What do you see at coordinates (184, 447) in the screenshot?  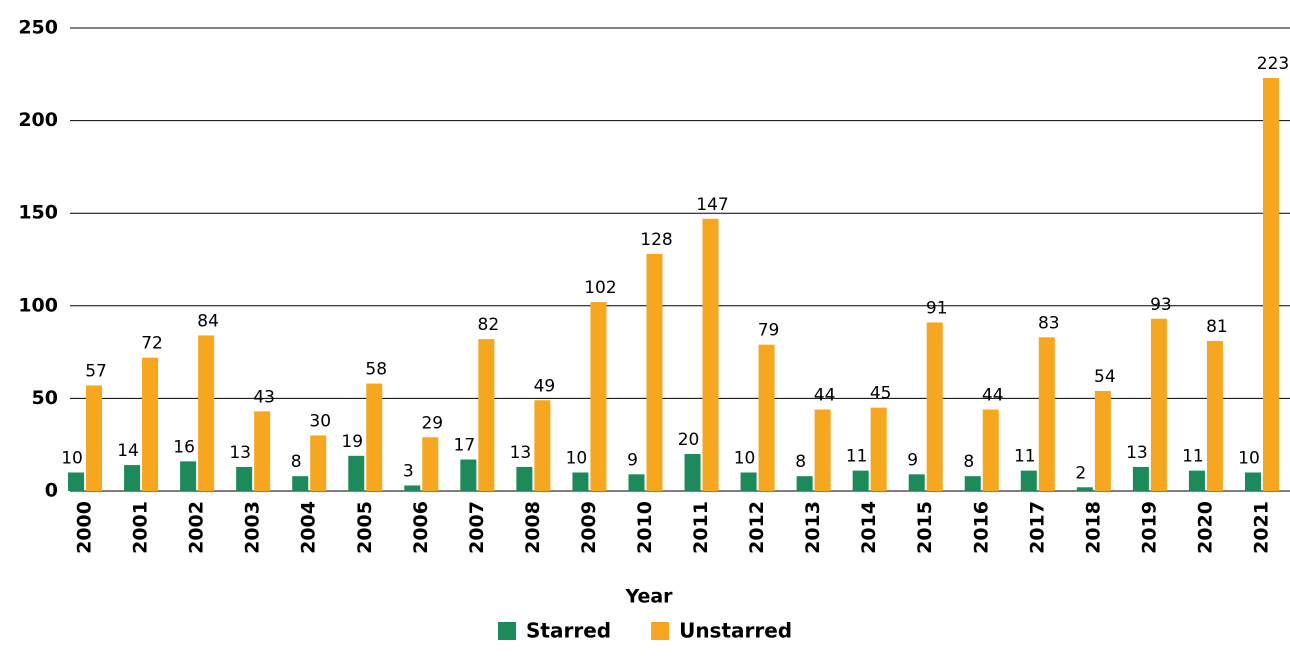 I see `value-label: 16` at bounding box center [184, 447].